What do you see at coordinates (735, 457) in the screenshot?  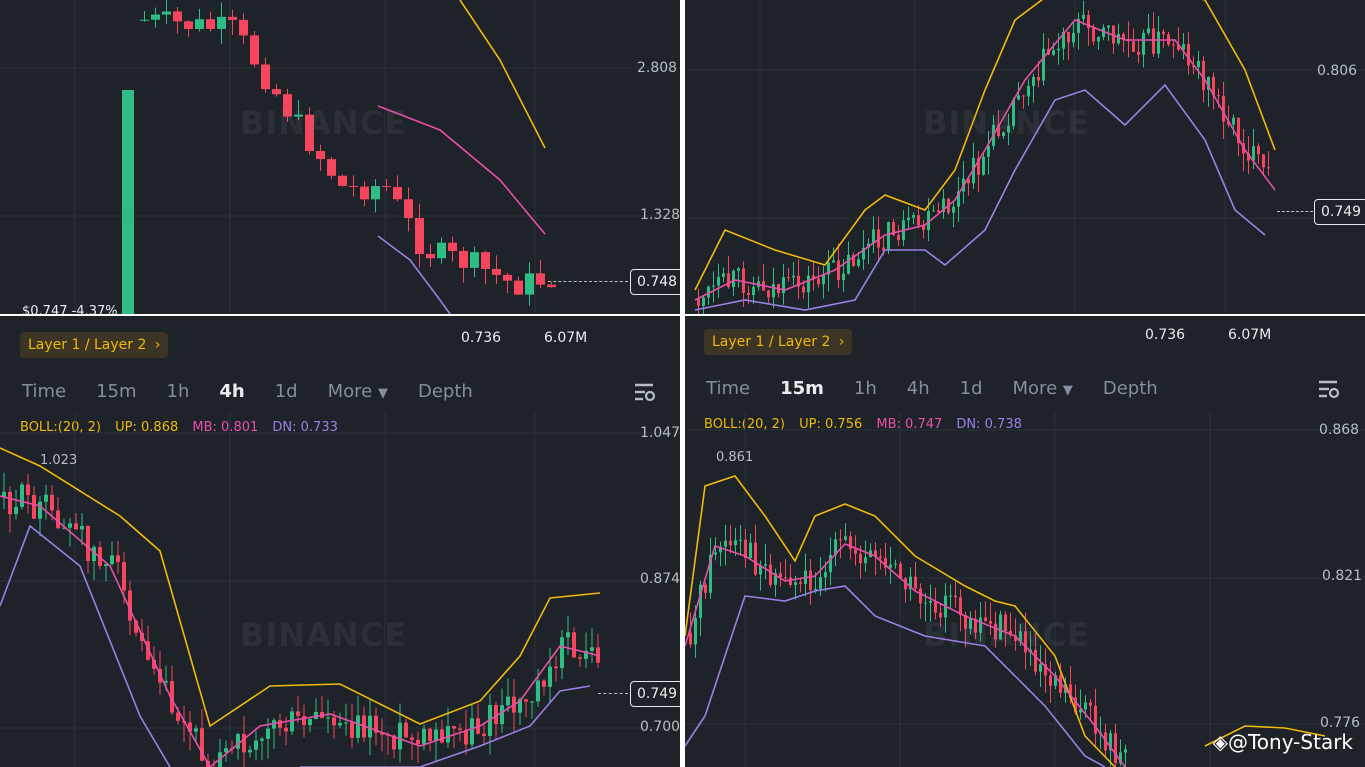 I see `high-price-marker: 0.861` at bounding box center [735, 457].